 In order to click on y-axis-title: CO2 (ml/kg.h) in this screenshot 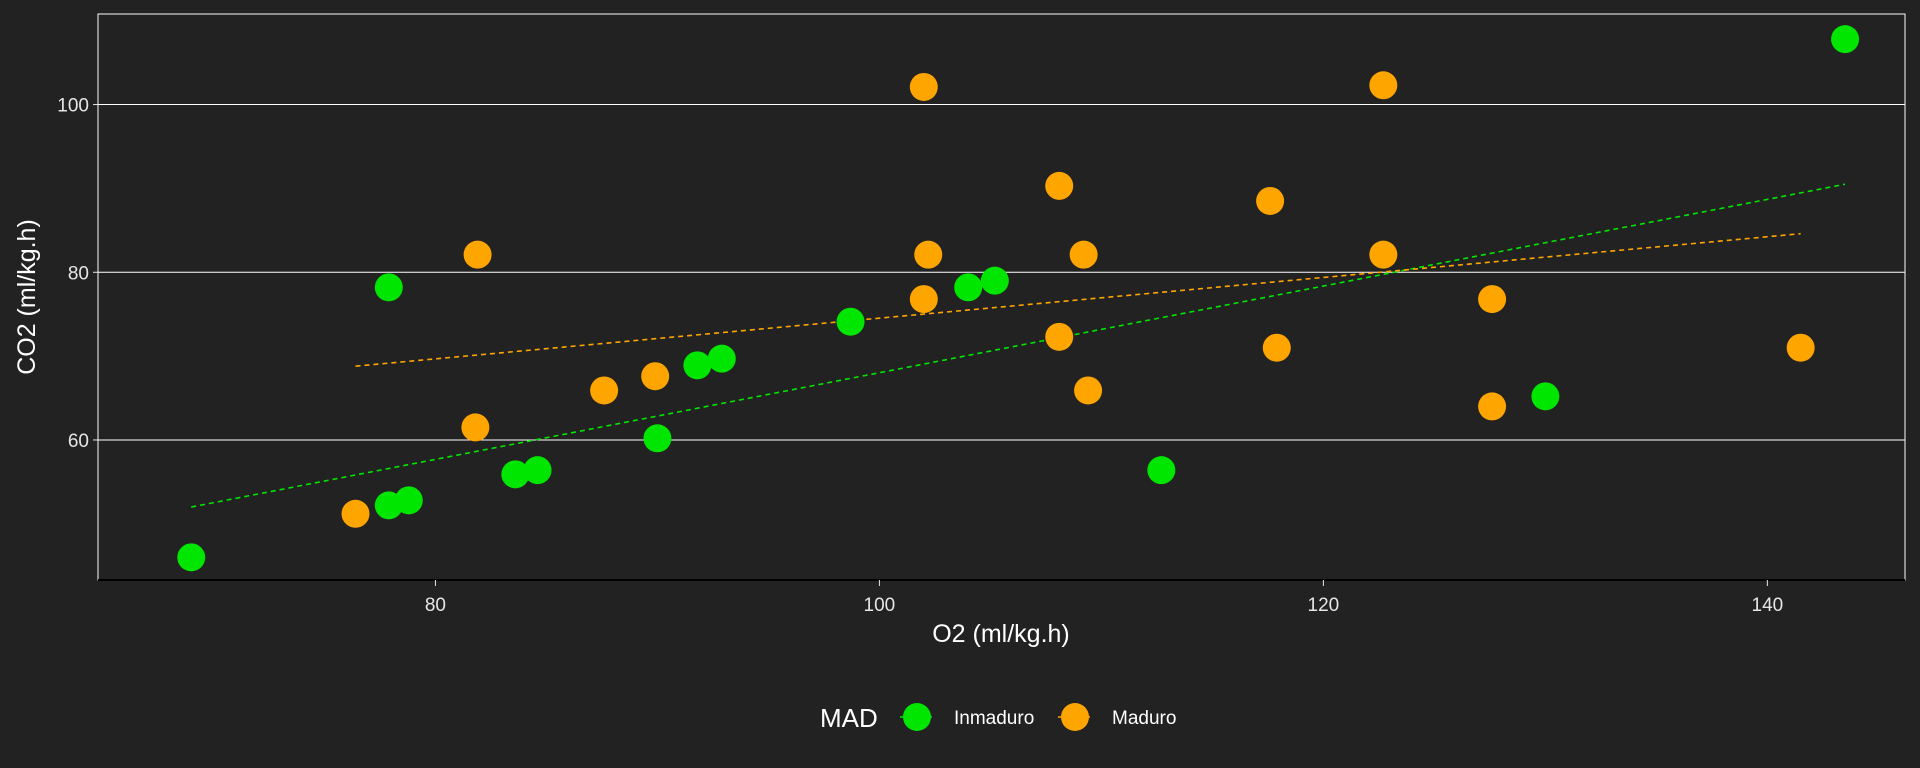, I will do `click(27, 297)`.